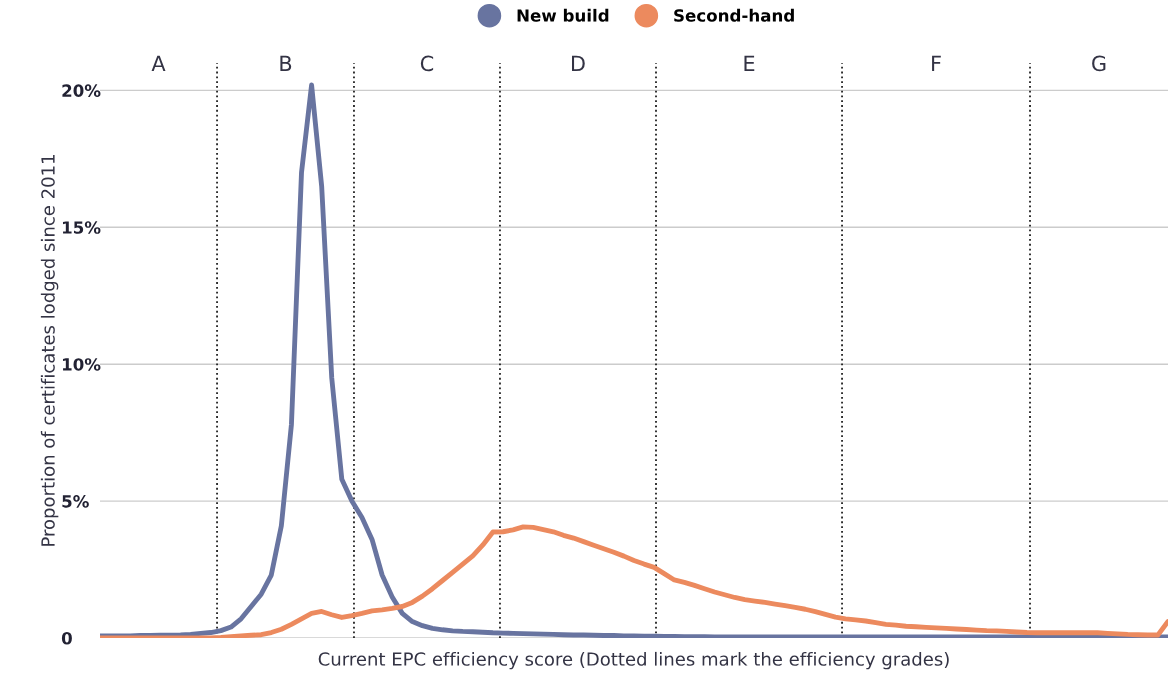 The height and width of the screenshot is (688, 1176). Describe the element at coordinates (66, 638) in the screenshot. I see `y-tick-label: 0` at that location.